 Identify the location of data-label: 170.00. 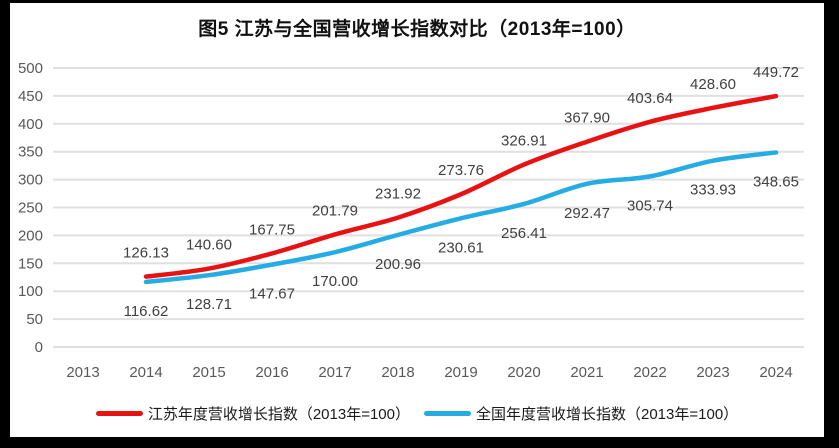
(335, 281).